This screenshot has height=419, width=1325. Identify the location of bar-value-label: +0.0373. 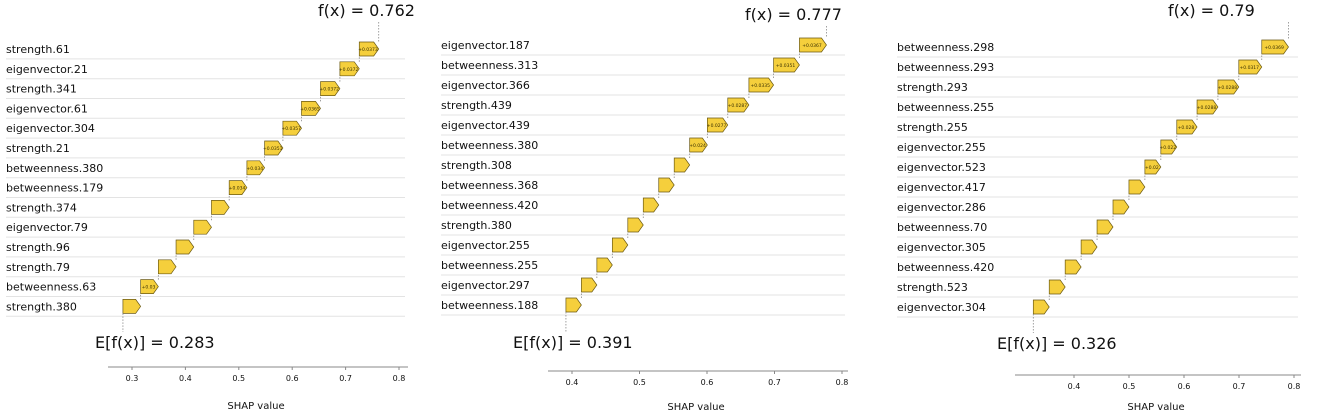
(368, 50).